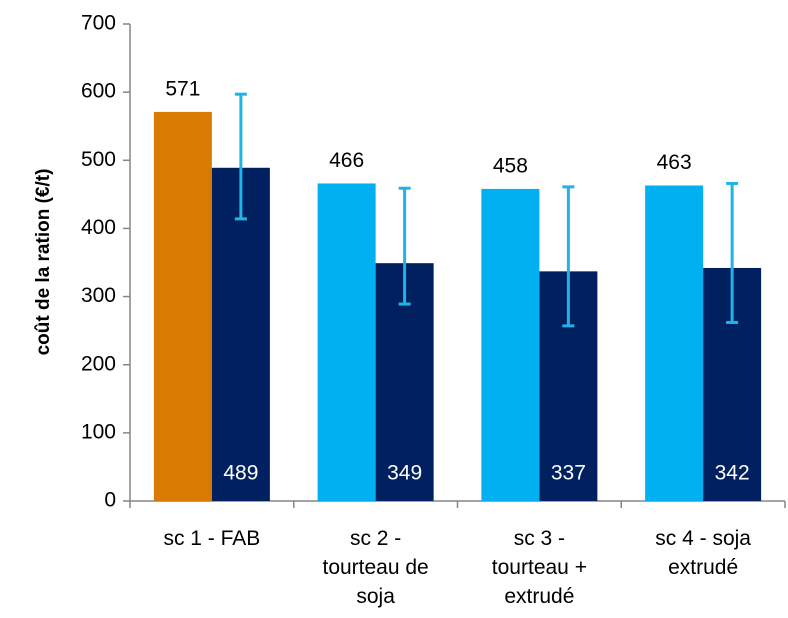  I want to click on value-label: 349, so click(404, 473).